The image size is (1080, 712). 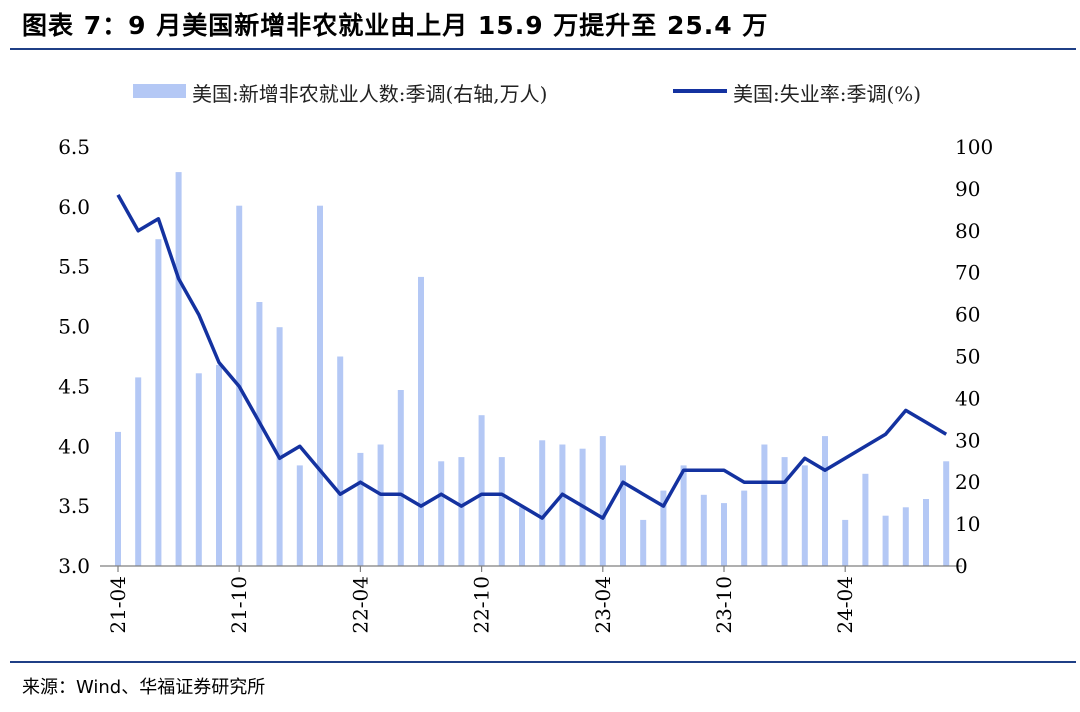 I want to click on y-right-tick-label: 90, so click(x=967, y=189).